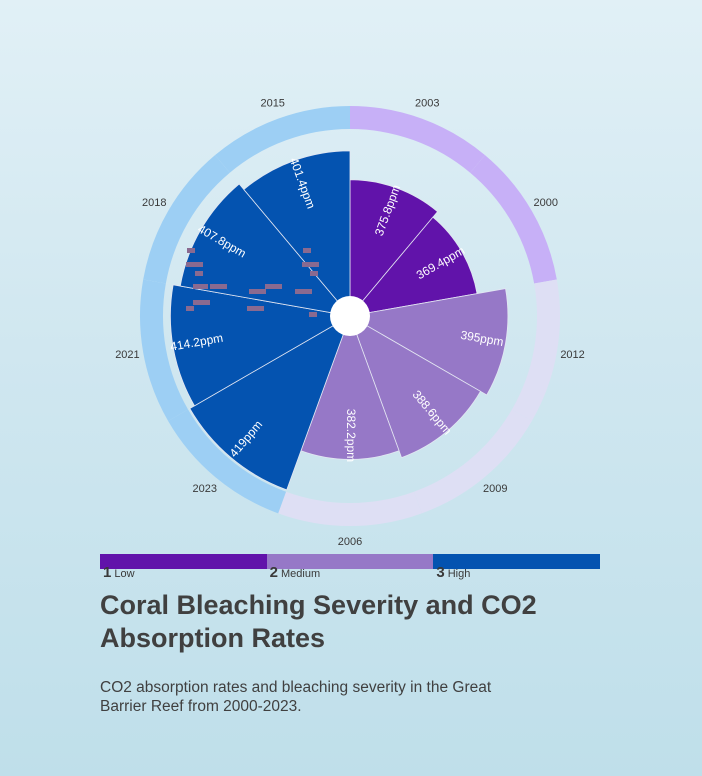 This screenshot has width=702, height=776. I want to click on year-label-2023: 2023, so click(204, 489).